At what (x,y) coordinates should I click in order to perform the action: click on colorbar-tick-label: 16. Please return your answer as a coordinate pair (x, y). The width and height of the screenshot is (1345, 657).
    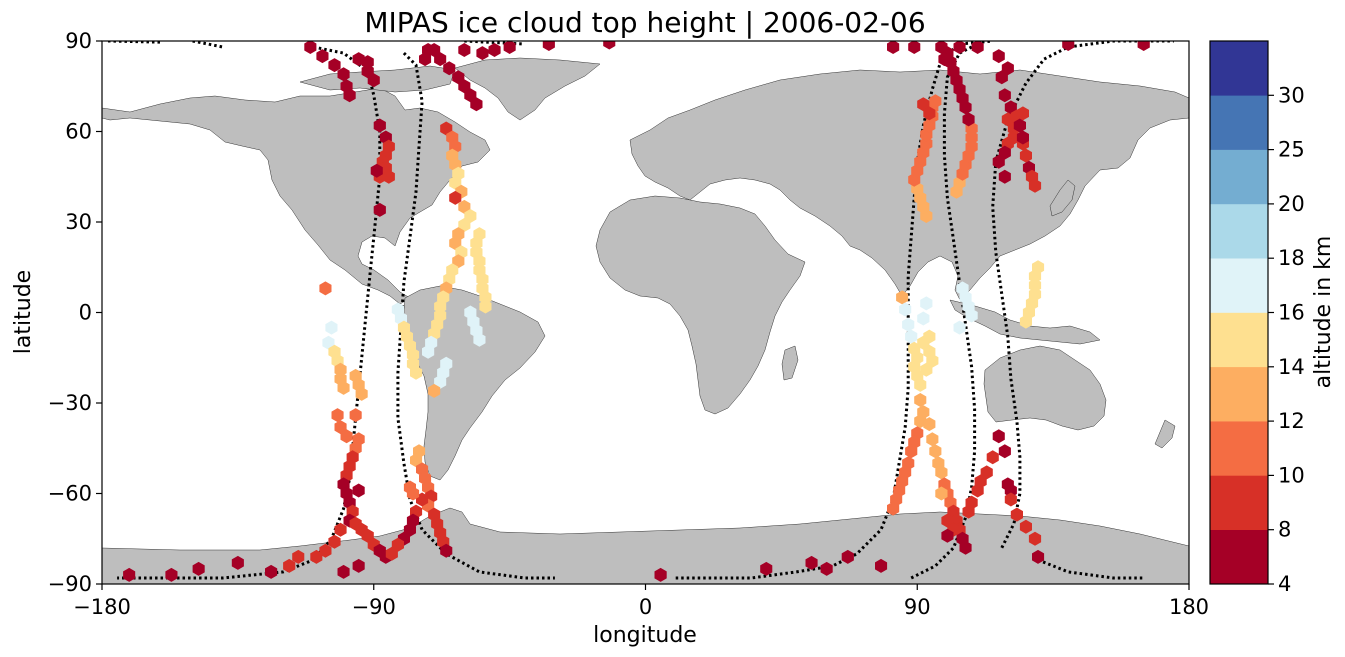
    Looking at the image, I should click on (1291, 313).